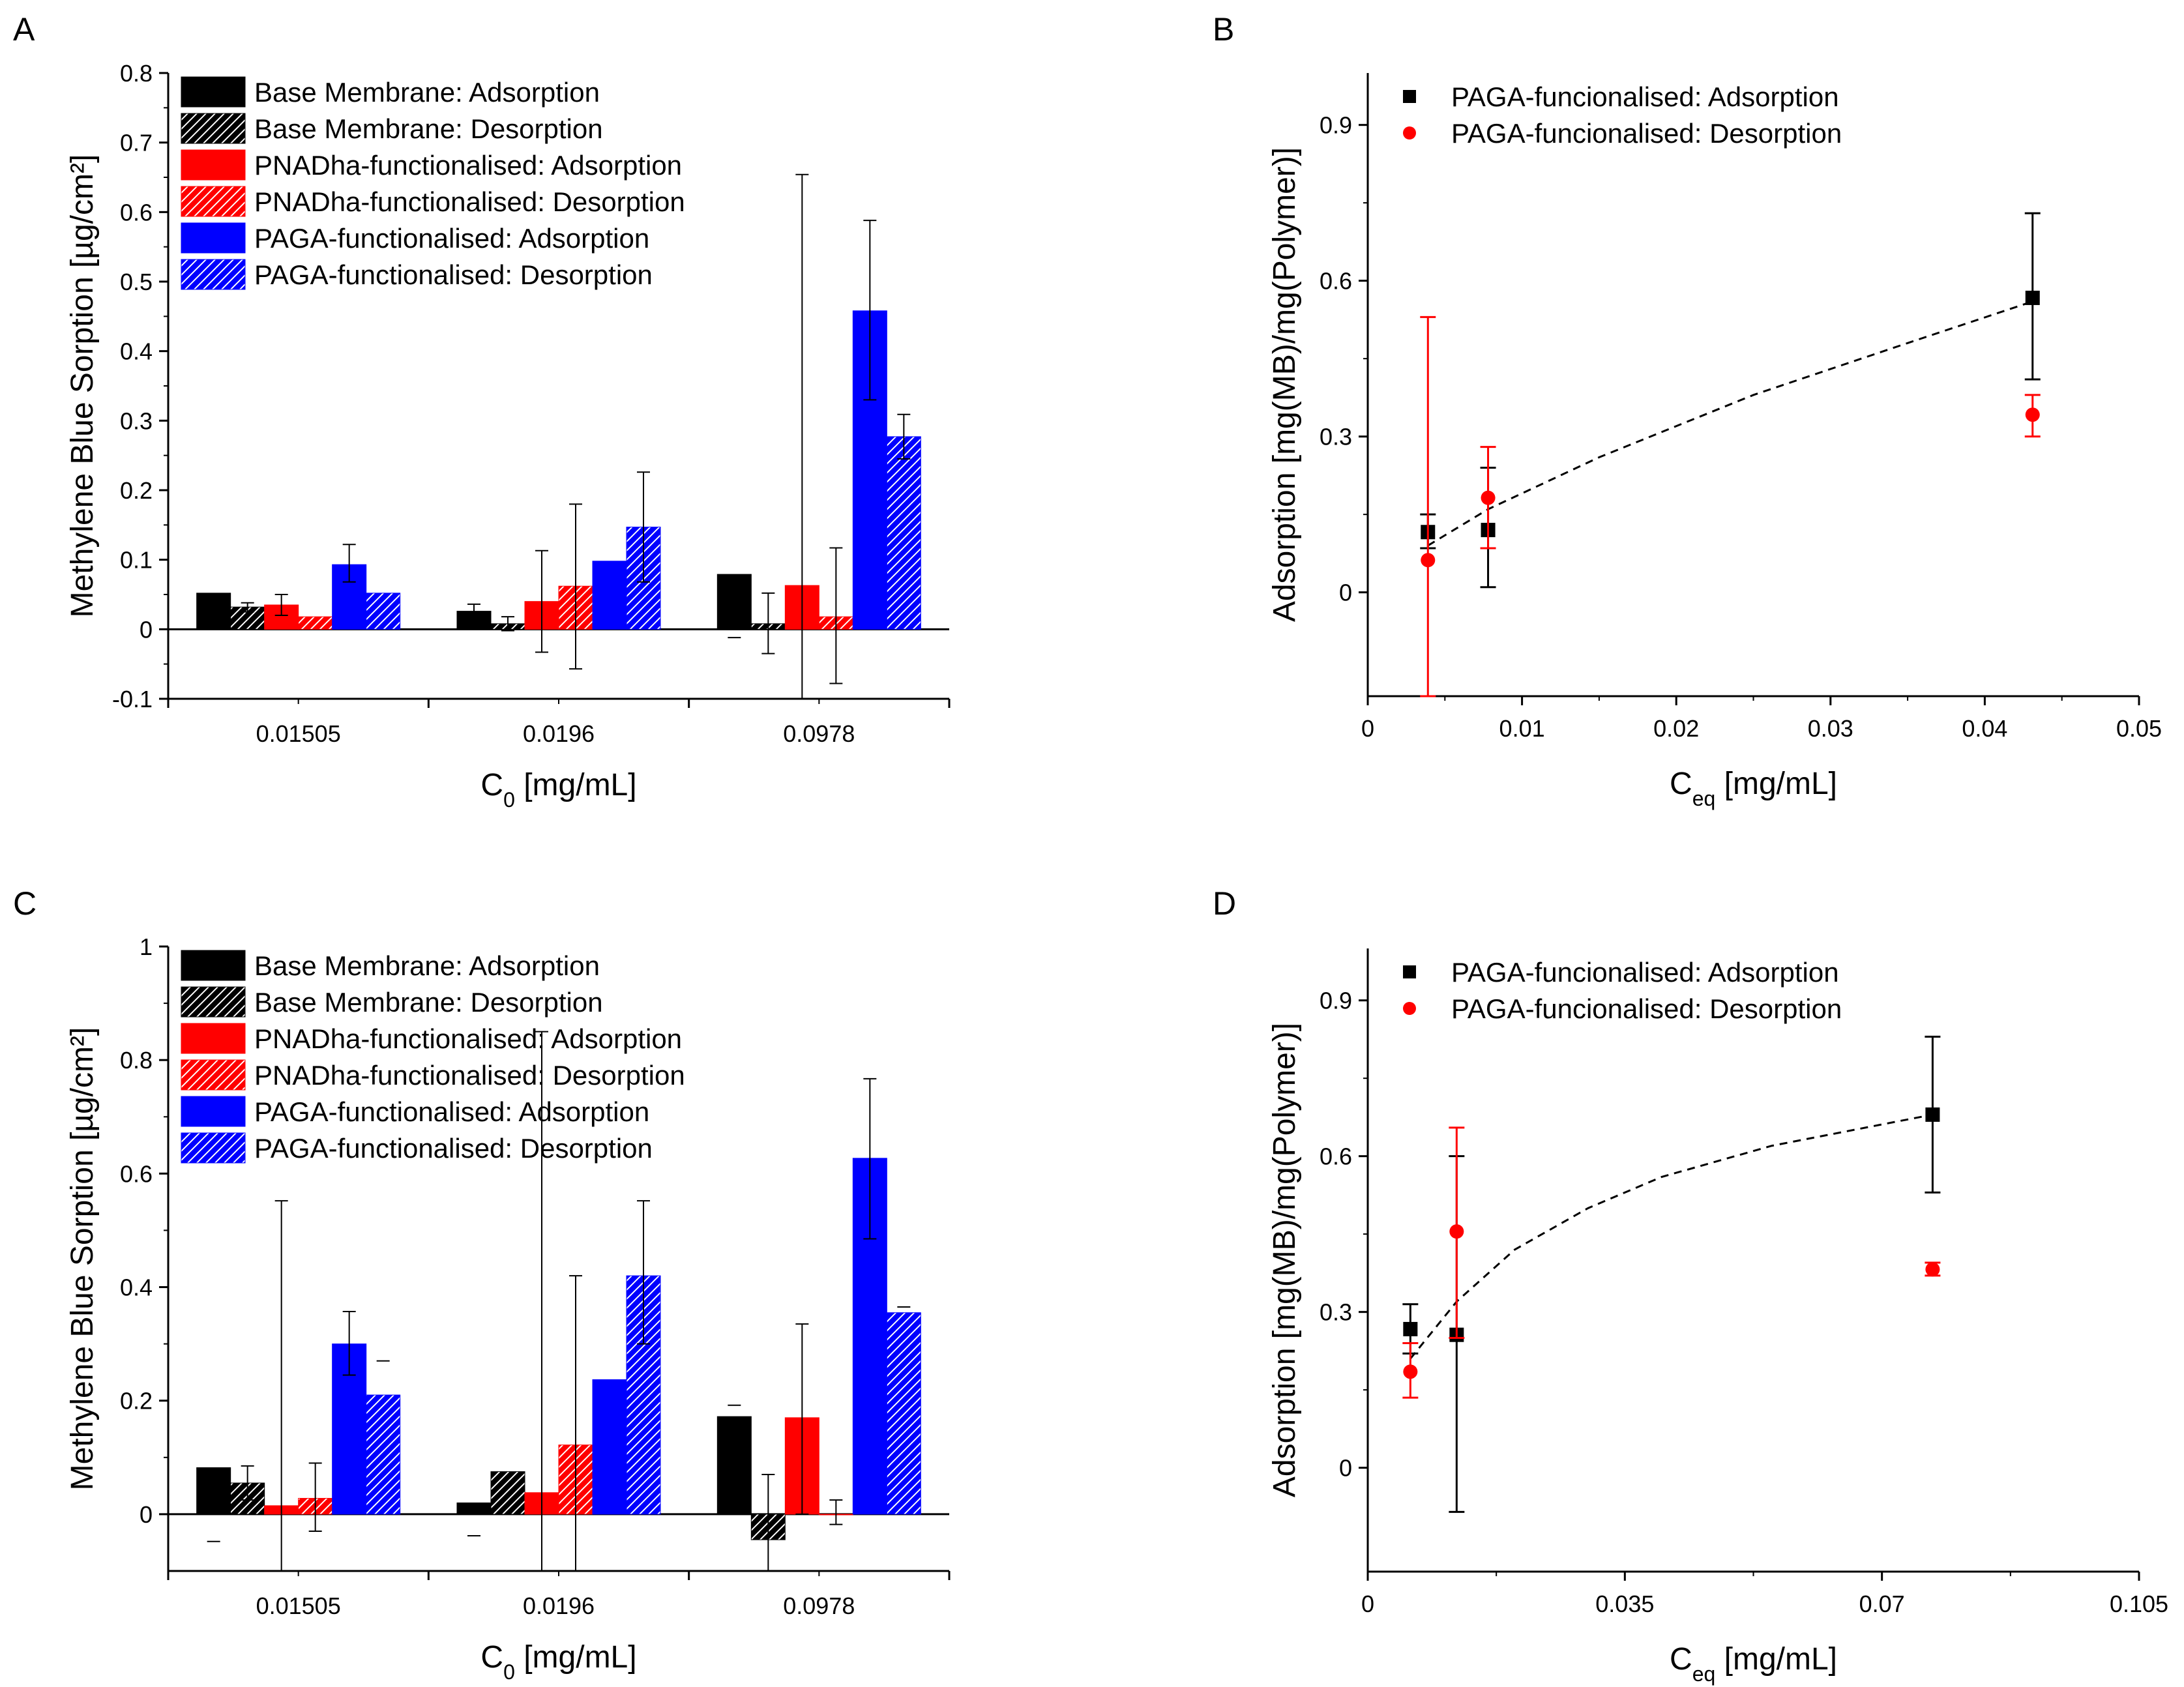  What do you see at coordinates (470, 201) in the screenshot?
I see `legend-label-pnadha-functionalised-desorption: PNADha-functionalised: Desorption` at bounding box center [470, 201].